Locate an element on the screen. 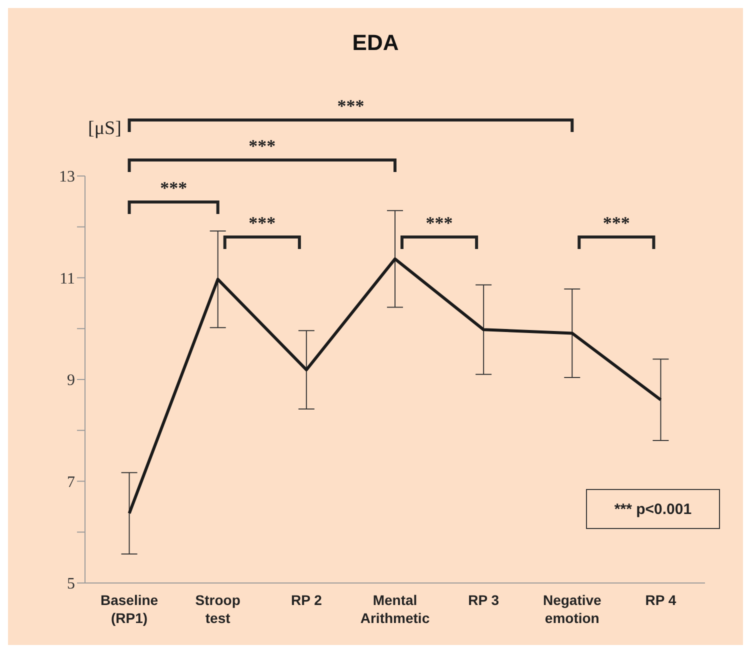 This screenshot has height=653, width=751. y-axis-title: [μS] is located at coordinates (105, 129).